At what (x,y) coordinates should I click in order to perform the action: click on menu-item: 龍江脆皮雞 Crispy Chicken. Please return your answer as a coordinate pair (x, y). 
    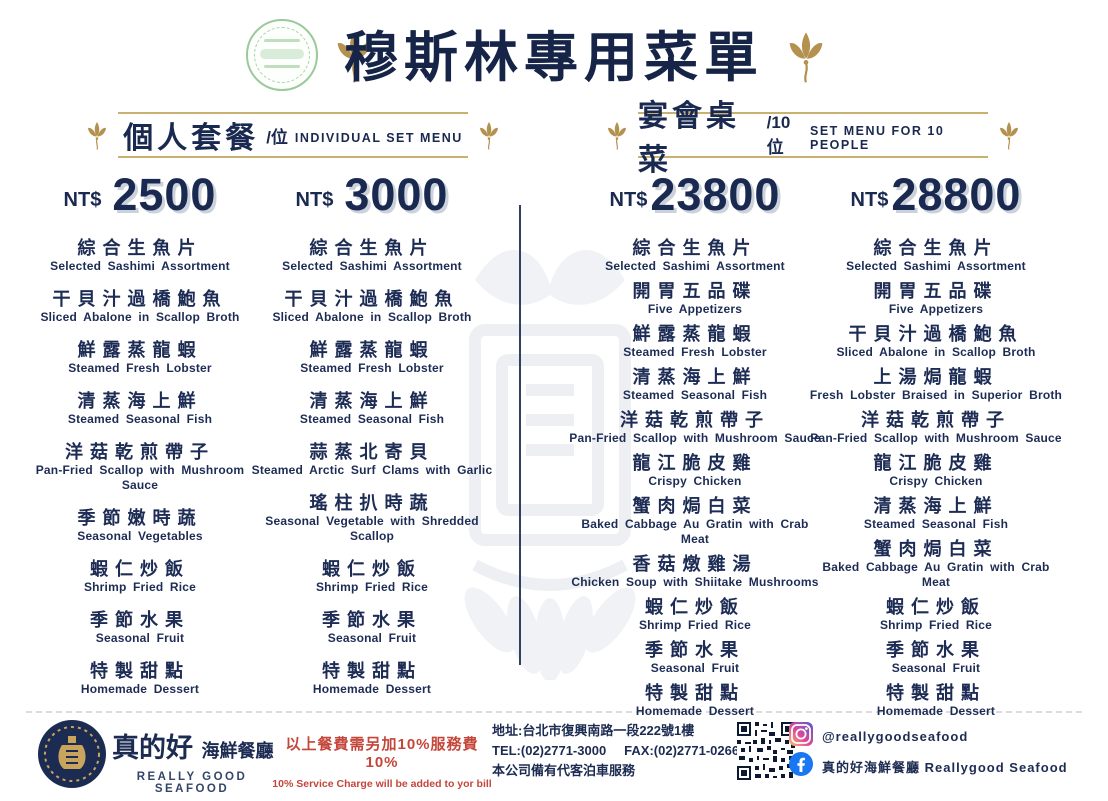
    Looking at the image, I should click on (936, 471).